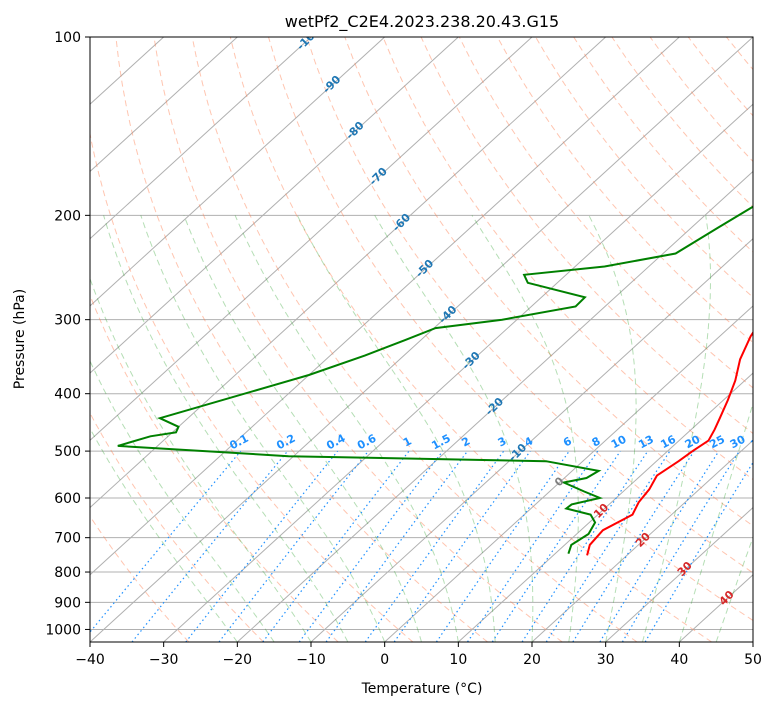 The height and width of the screenshot is (708, 775). I want to click on x-tick-label: 50, so click(753, 660).